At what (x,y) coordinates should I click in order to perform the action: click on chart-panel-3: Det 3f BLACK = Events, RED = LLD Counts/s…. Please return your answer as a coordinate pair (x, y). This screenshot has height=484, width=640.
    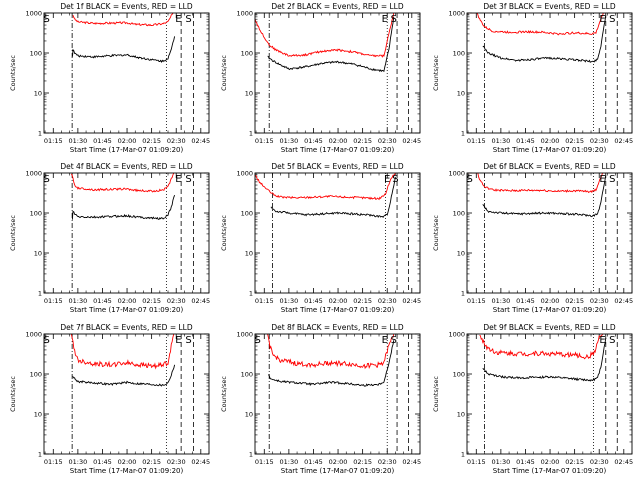
    Looking at the image, I should click on (532, 78).